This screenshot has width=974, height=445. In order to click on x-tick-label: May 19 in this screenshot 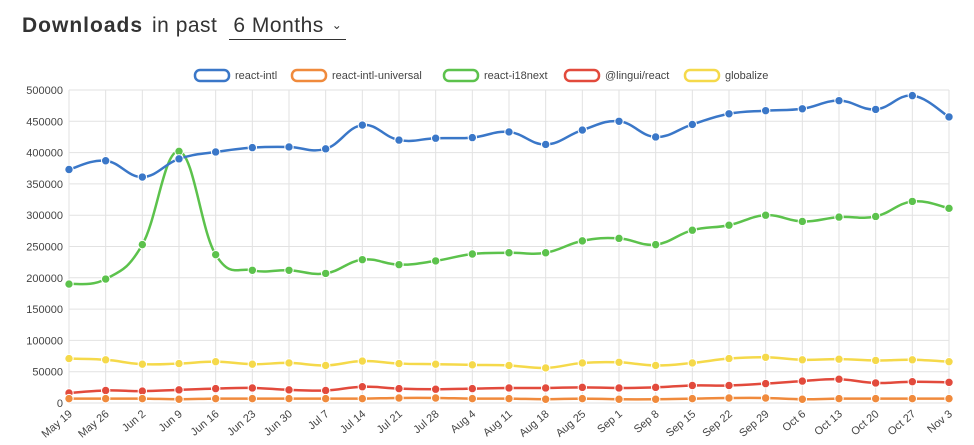, I will do `click(57, 424)`.